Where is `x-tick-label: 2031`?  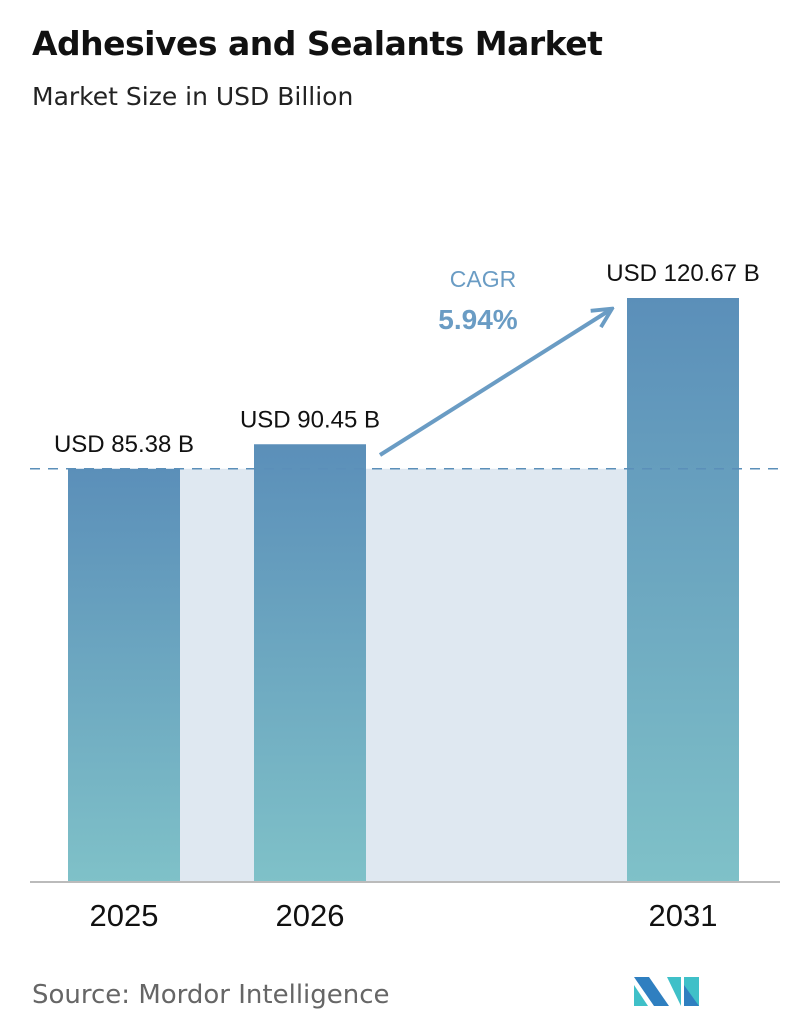 x-tick-label: 2031 is located at coordinates (683, 915).